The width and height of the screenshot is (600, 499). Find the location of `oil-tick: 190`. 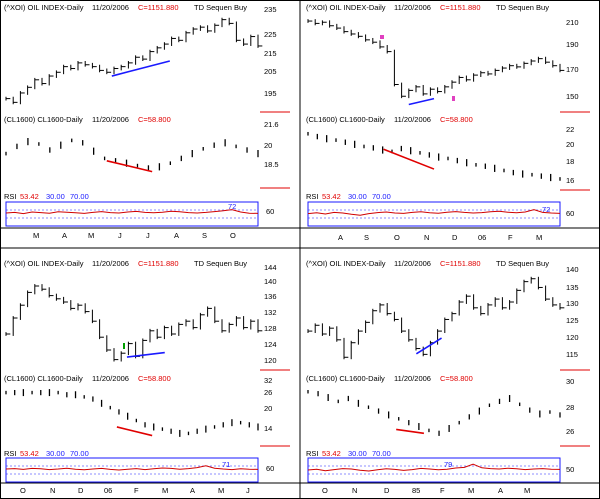

oil-tick: 190 is located at coordinates (572, 44).